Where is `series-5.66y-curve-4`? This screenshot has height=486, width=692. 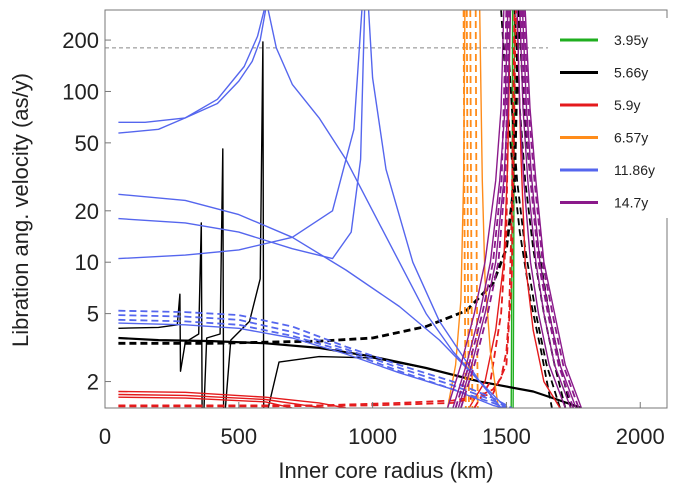 series-5.66y-curve-4 is located at coordinates (424, 381).